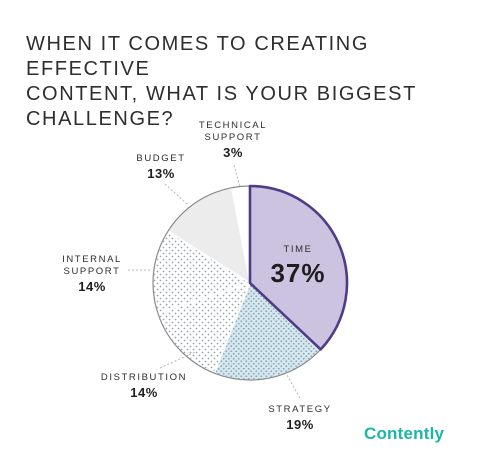 Image resolution: width=500 pixels, height=460 pixels. Describe the element at coordinates (92, 286) in the screenshot. I see `slice-value-internal-support: 14%` at that location.